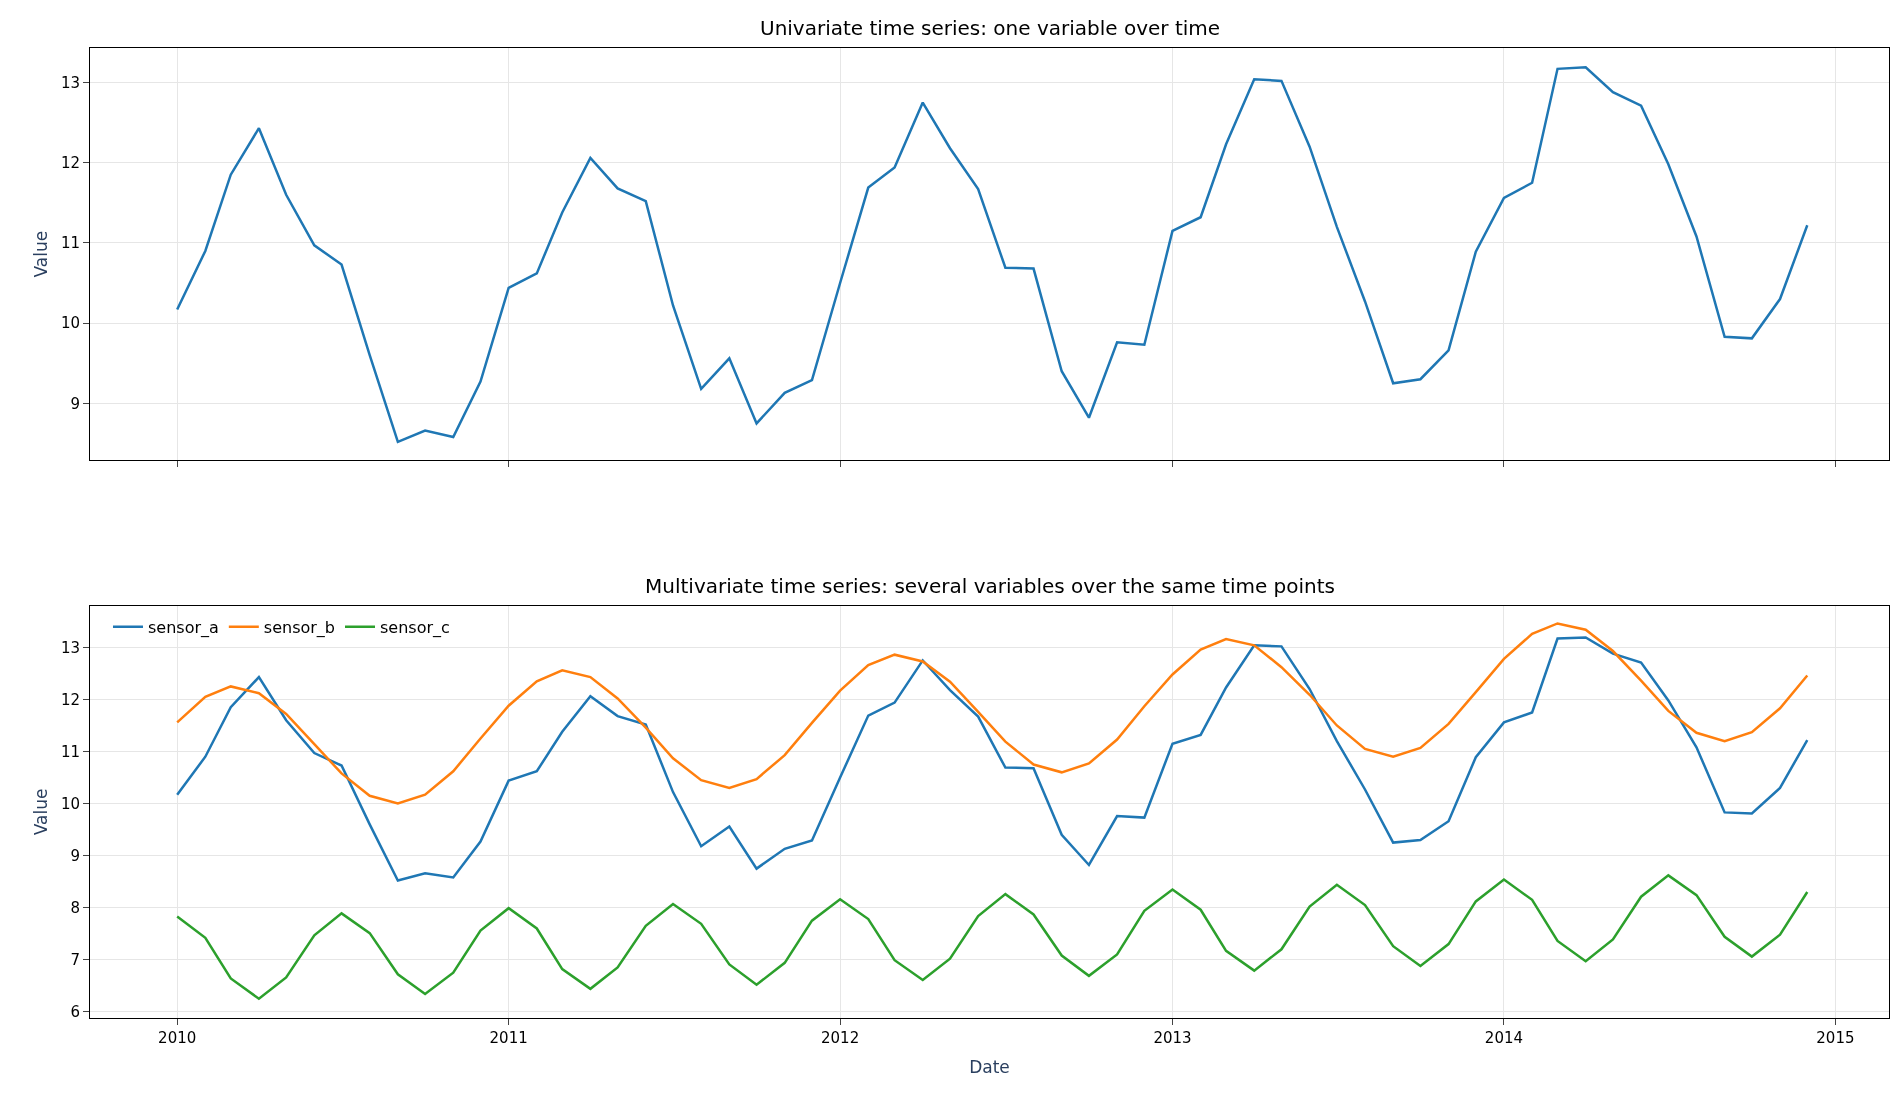  What do you see at coordinates (75, 1012) in the screenshot?
I see `y-tick-label: 6` at bounding box center [75, 1012].